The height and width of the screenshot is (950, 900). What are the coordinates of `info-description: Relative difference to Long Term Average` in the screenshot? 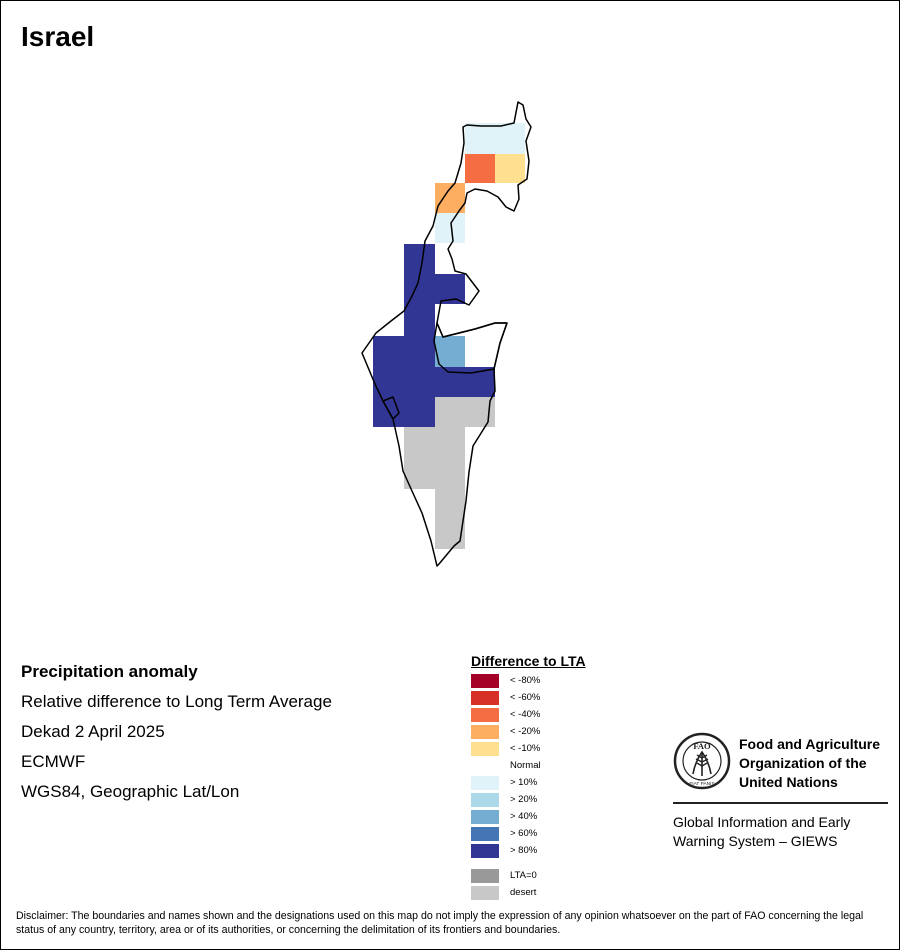 It's located at (176, 701).